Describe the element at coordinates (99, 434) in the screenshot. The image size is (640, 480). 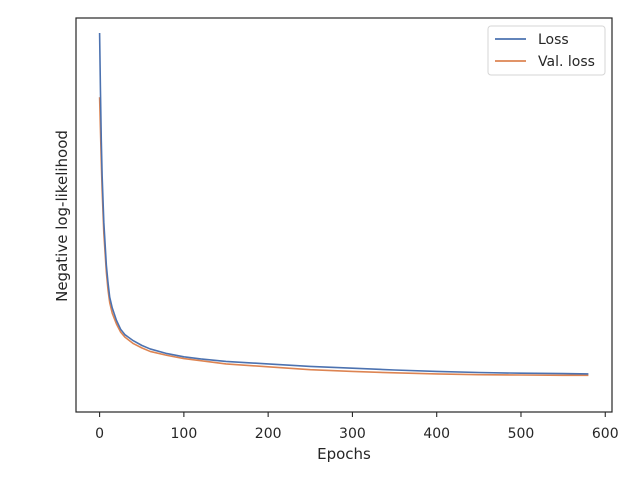
I see `x-tick-label: 0` at that location.